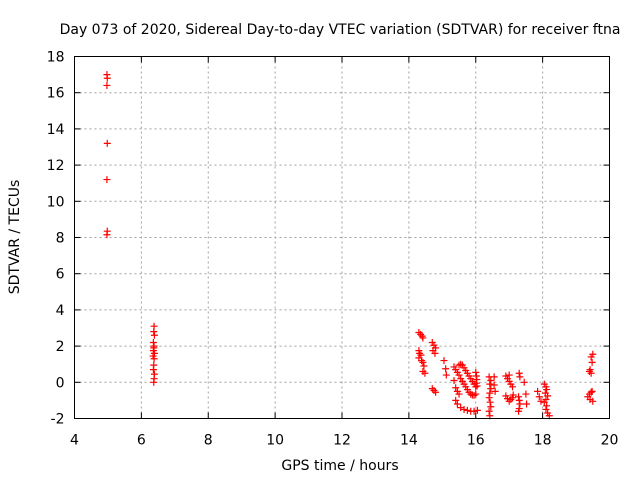  Describe the element at coordinates (208, 441) in the screenshot. I see `x-tick-label: 8` at that location.